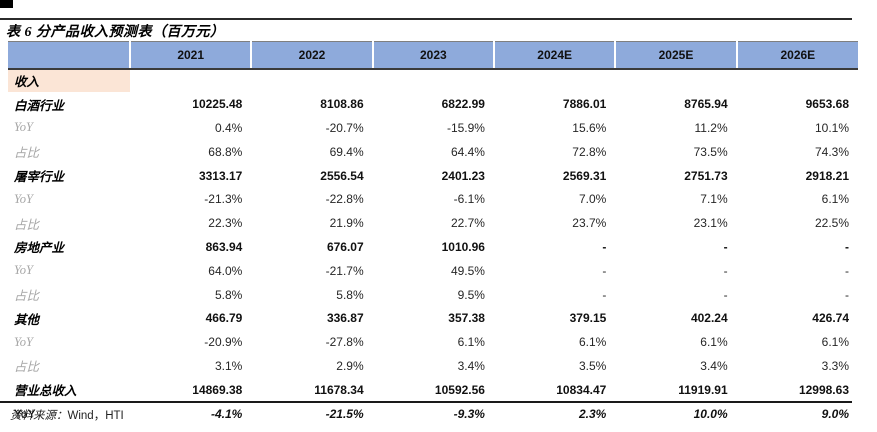 This screenshot has height=432, width=877. I want to click on cell-value: 3.1%, so click(228, 365).